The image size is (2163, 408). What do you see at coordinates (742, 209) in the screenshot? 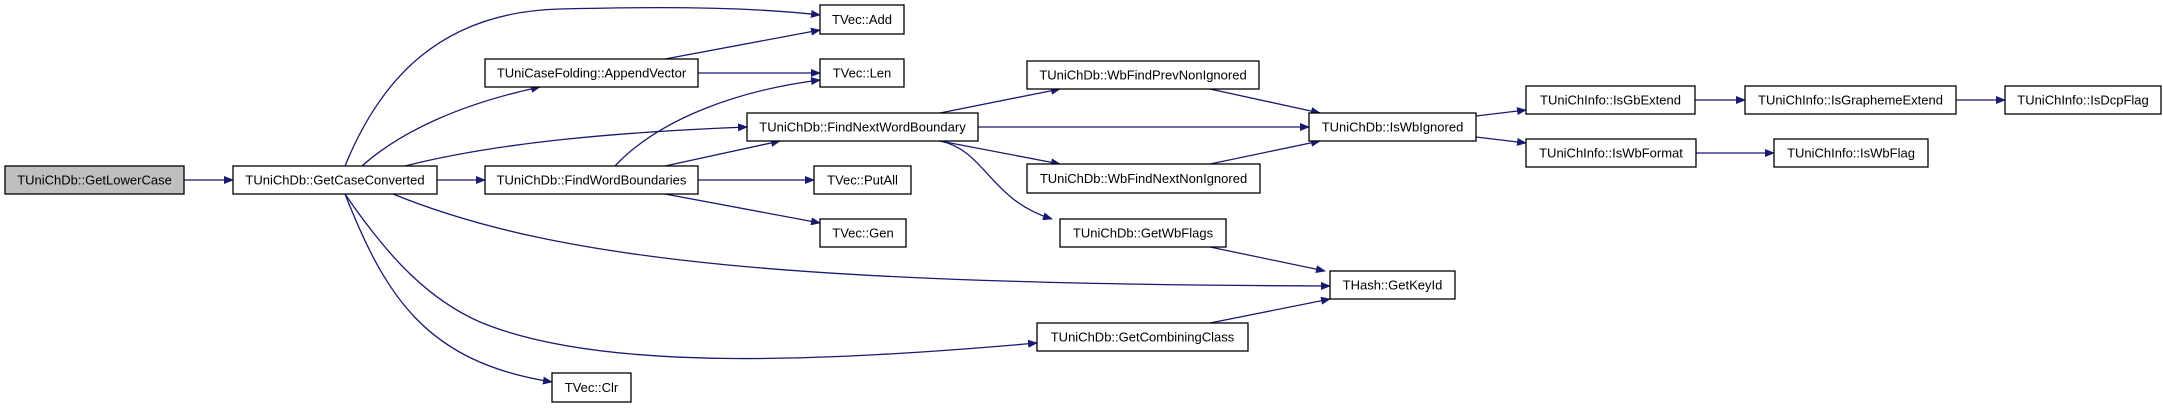
I see `edge-findwordboundaries-to-gen` at bounding box center [742, 209].